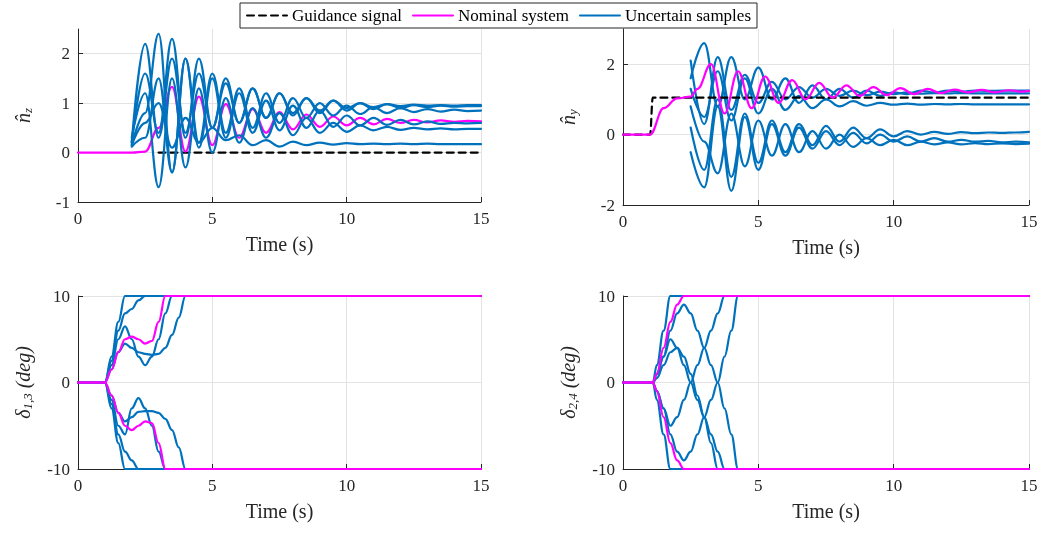 This screenshot has width=1043, height=535. I want to click on y-tick-label: -1, so click(62, 202).